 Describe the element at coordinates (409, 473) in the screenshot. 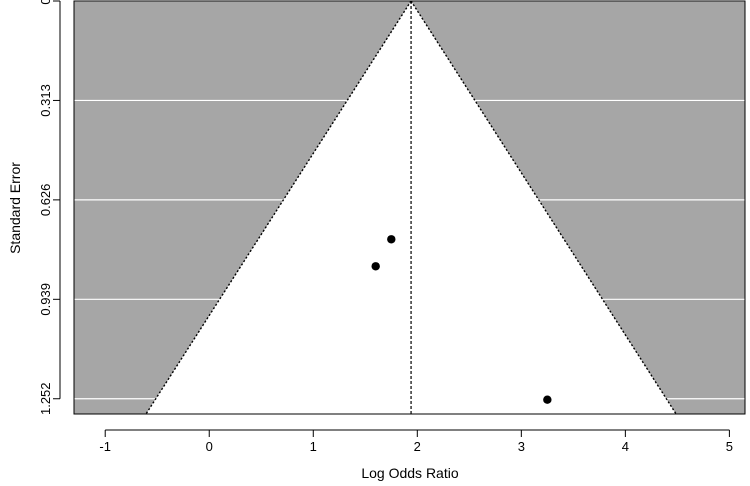

I see `x-axis-title: Log Odds Ratio` at that location.